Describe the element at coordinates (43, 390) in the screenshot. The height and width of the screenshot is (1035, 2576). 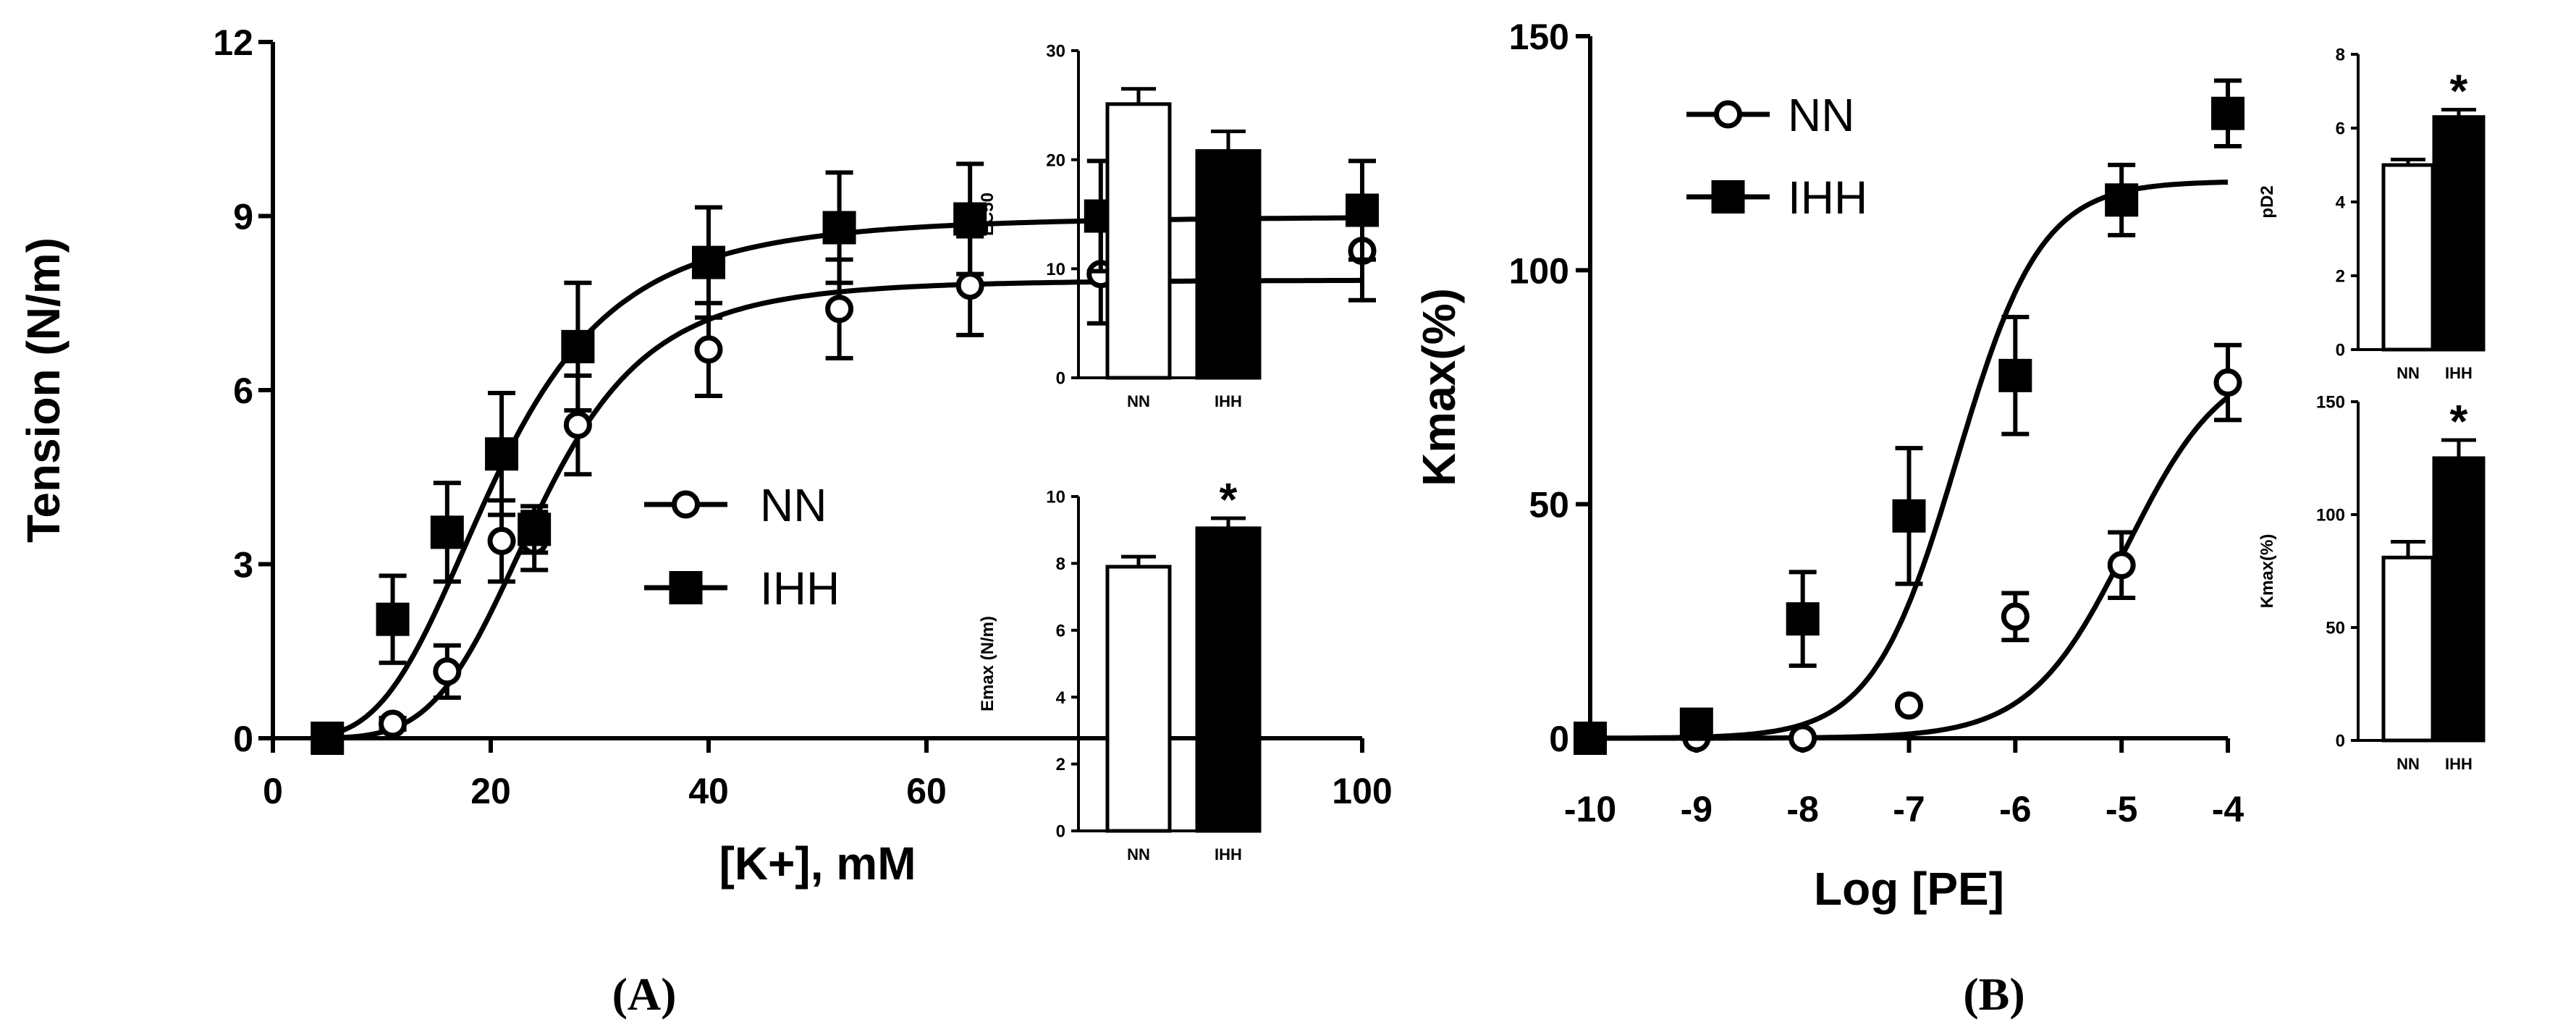
I see `y-axis-title: Tension (N/m)` at that location.